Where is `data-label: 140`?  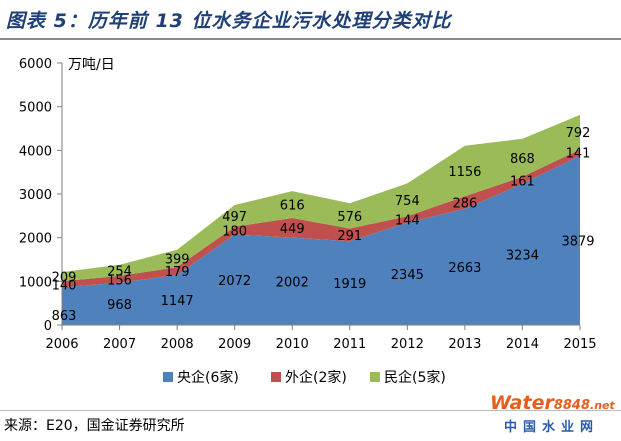 data-label: 140 is located at coordinates (64, 285).